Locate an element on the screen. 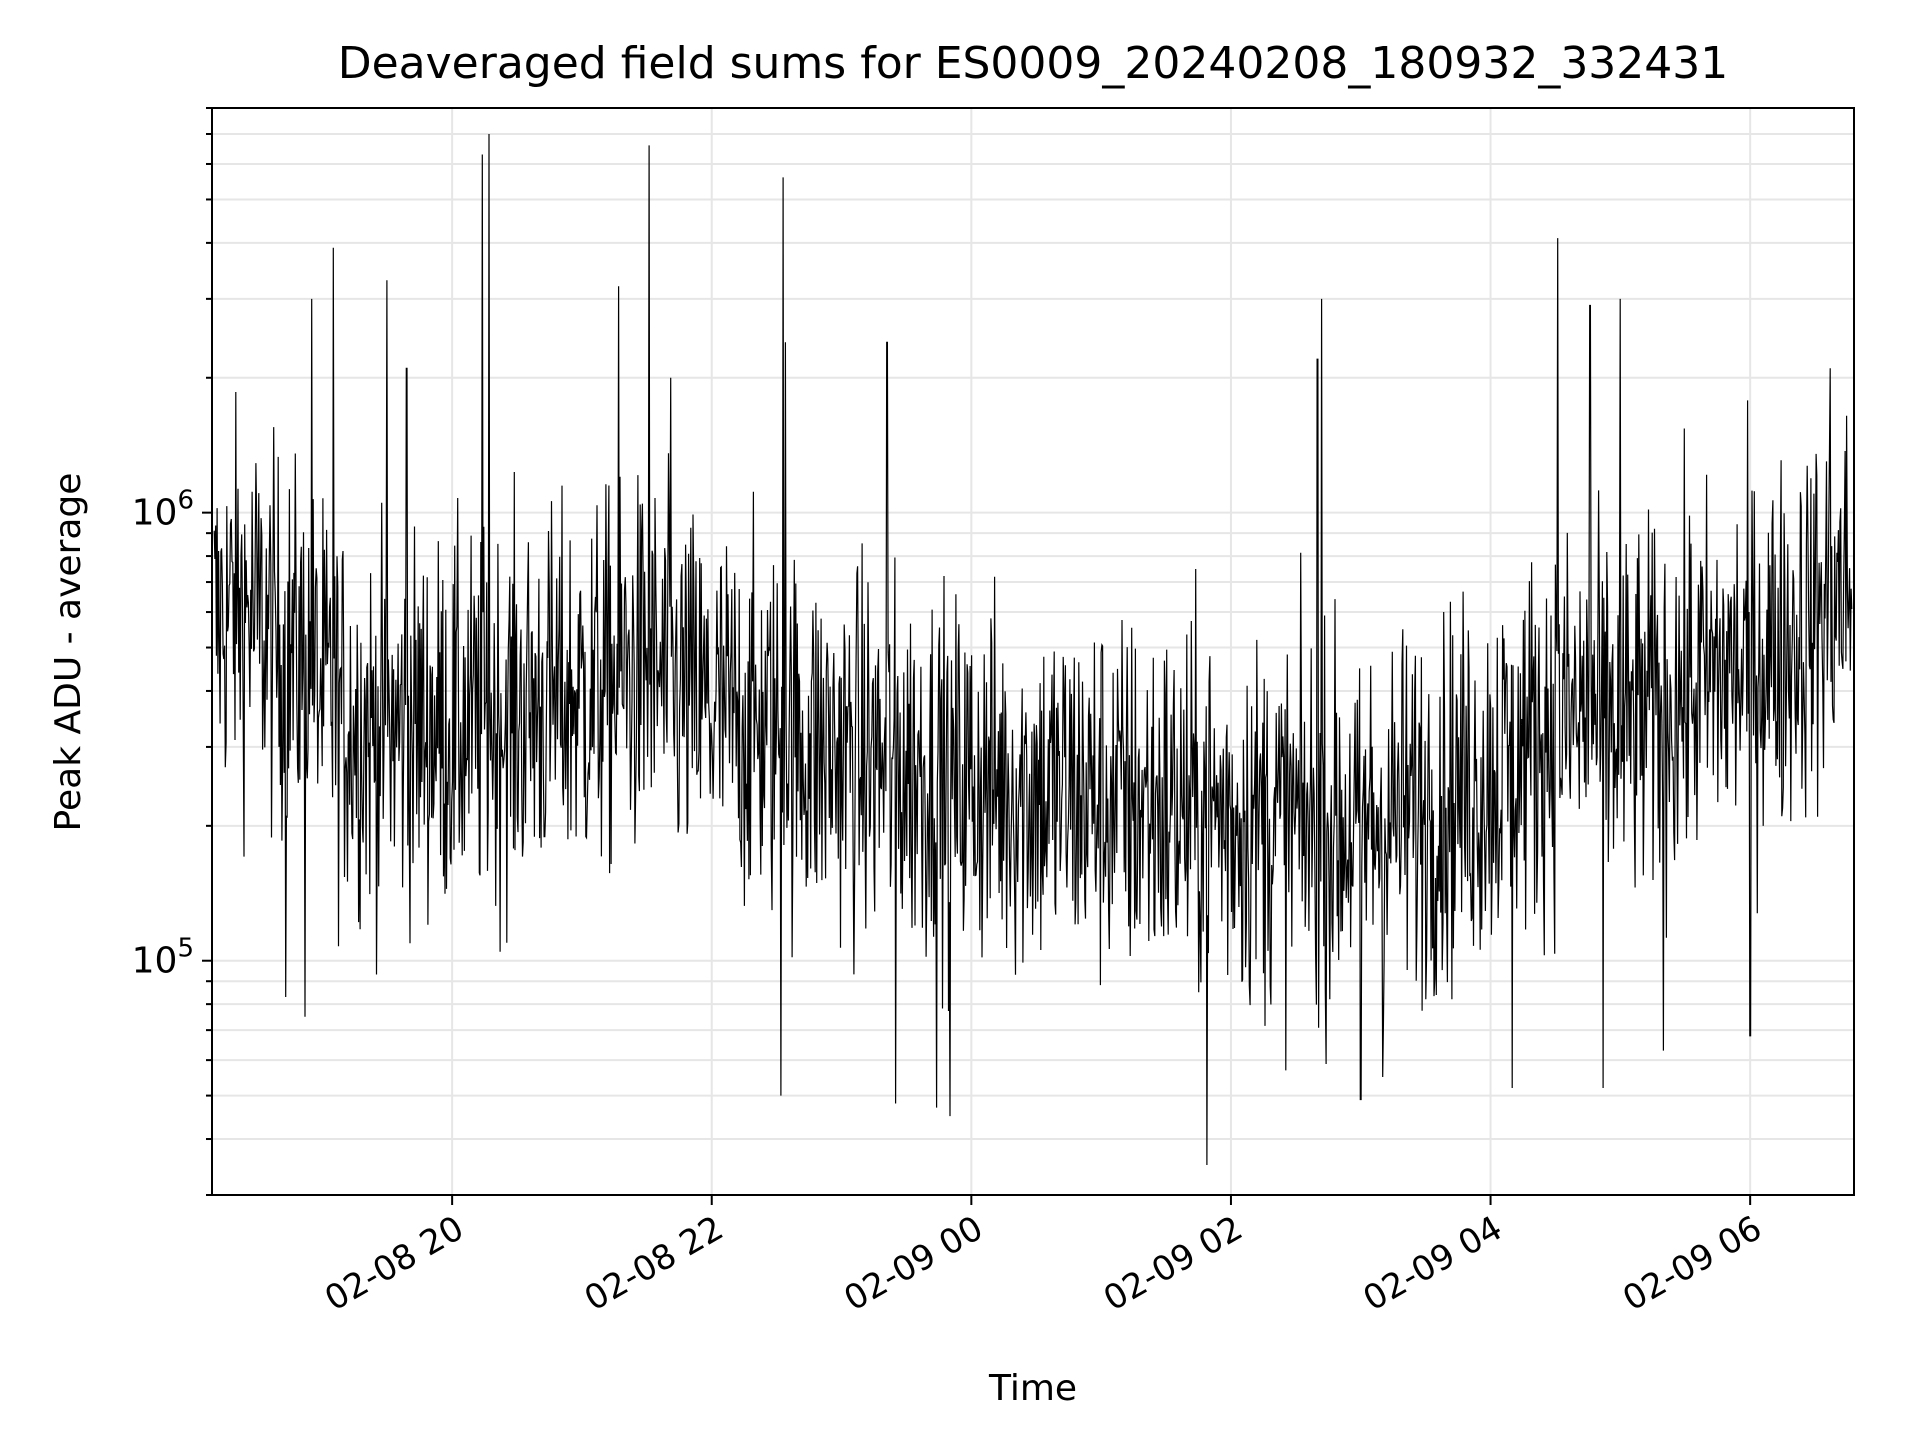 Image resolution: width=1920 pixels, height=1444 pixels. y-tick-label: 10⁶ is located at coordinates (163, 510).